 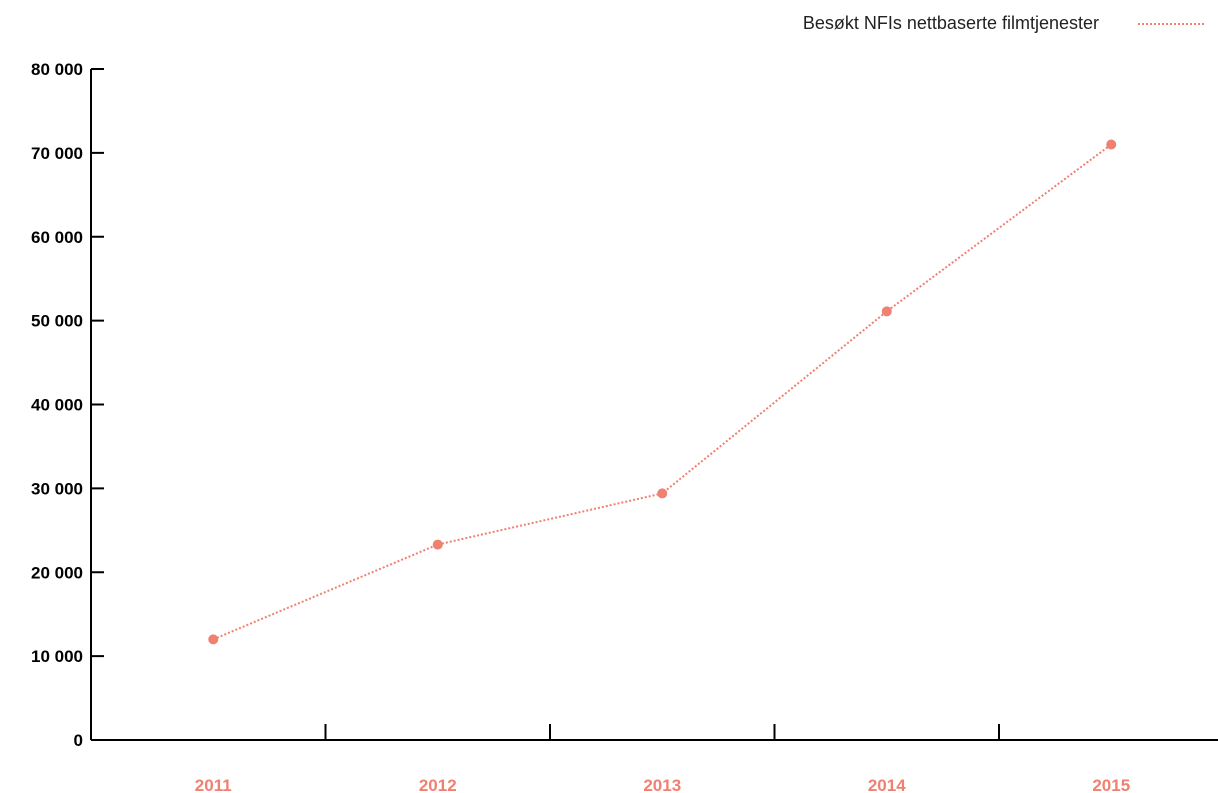 What do you see at coordinates (78, 740) in the screenshot?
I see `y-tick-label: 0` at bounding box center [78, 740].